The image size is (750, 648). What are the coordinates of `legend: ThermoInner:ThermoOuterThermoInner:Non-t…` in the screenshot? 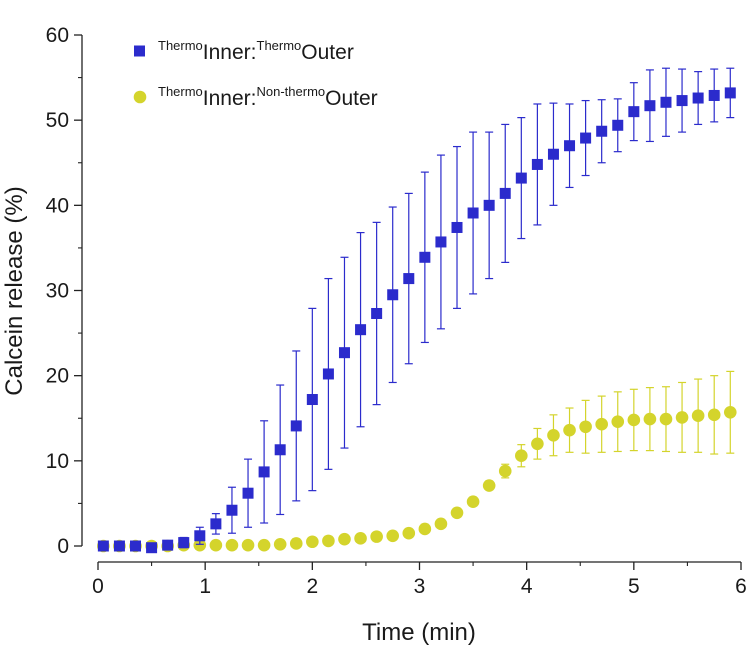 It's located at (255, 74).